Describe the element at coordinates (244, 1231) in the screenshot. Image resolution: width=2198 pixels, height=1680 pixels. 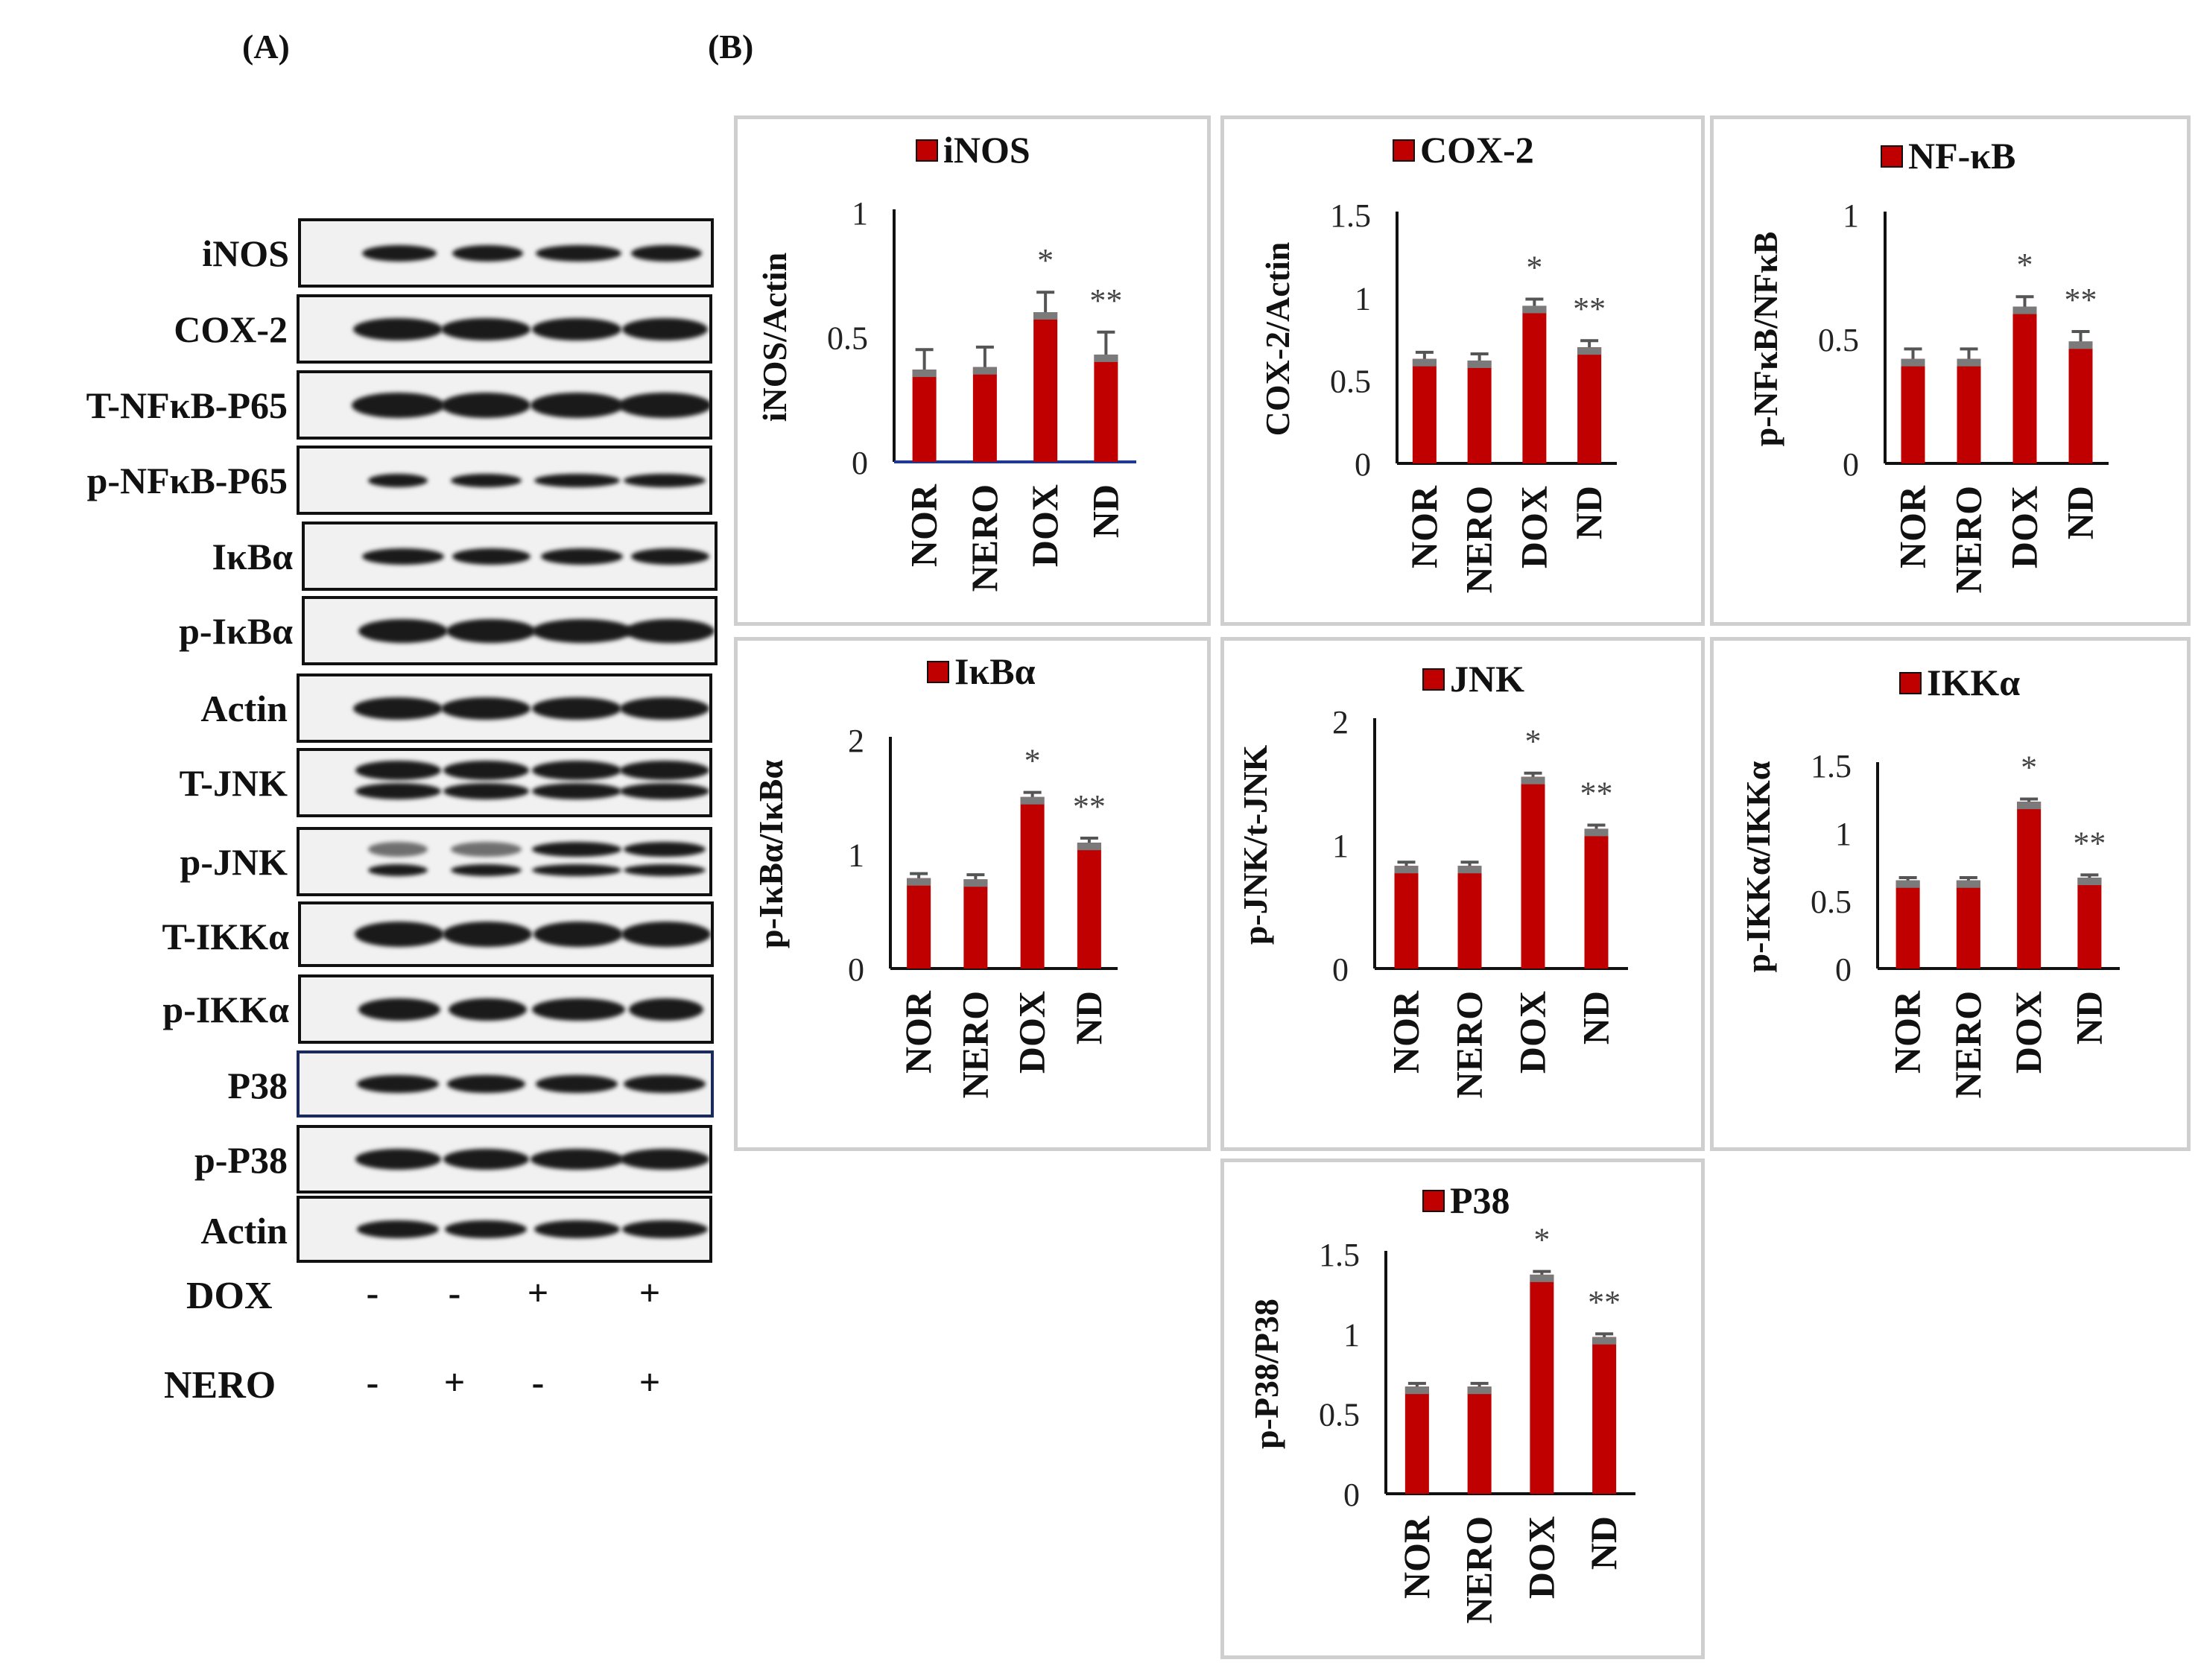
I see `blot-label-13: Actin` at that location.